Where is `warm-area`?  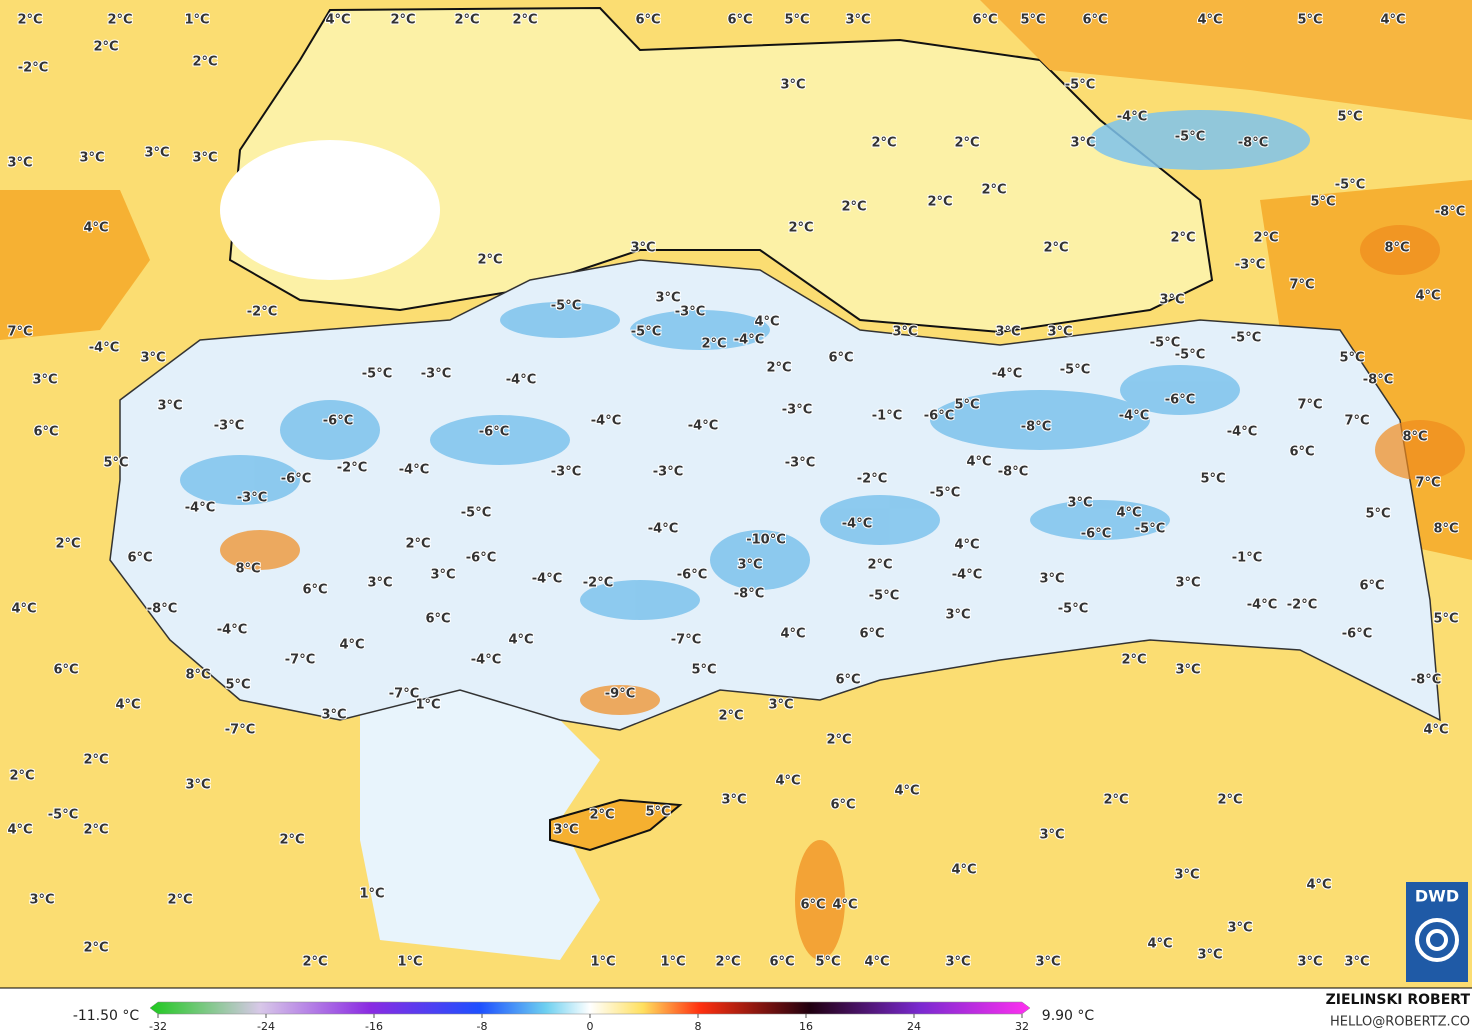 warm-area is located at coordinates (75, 265).